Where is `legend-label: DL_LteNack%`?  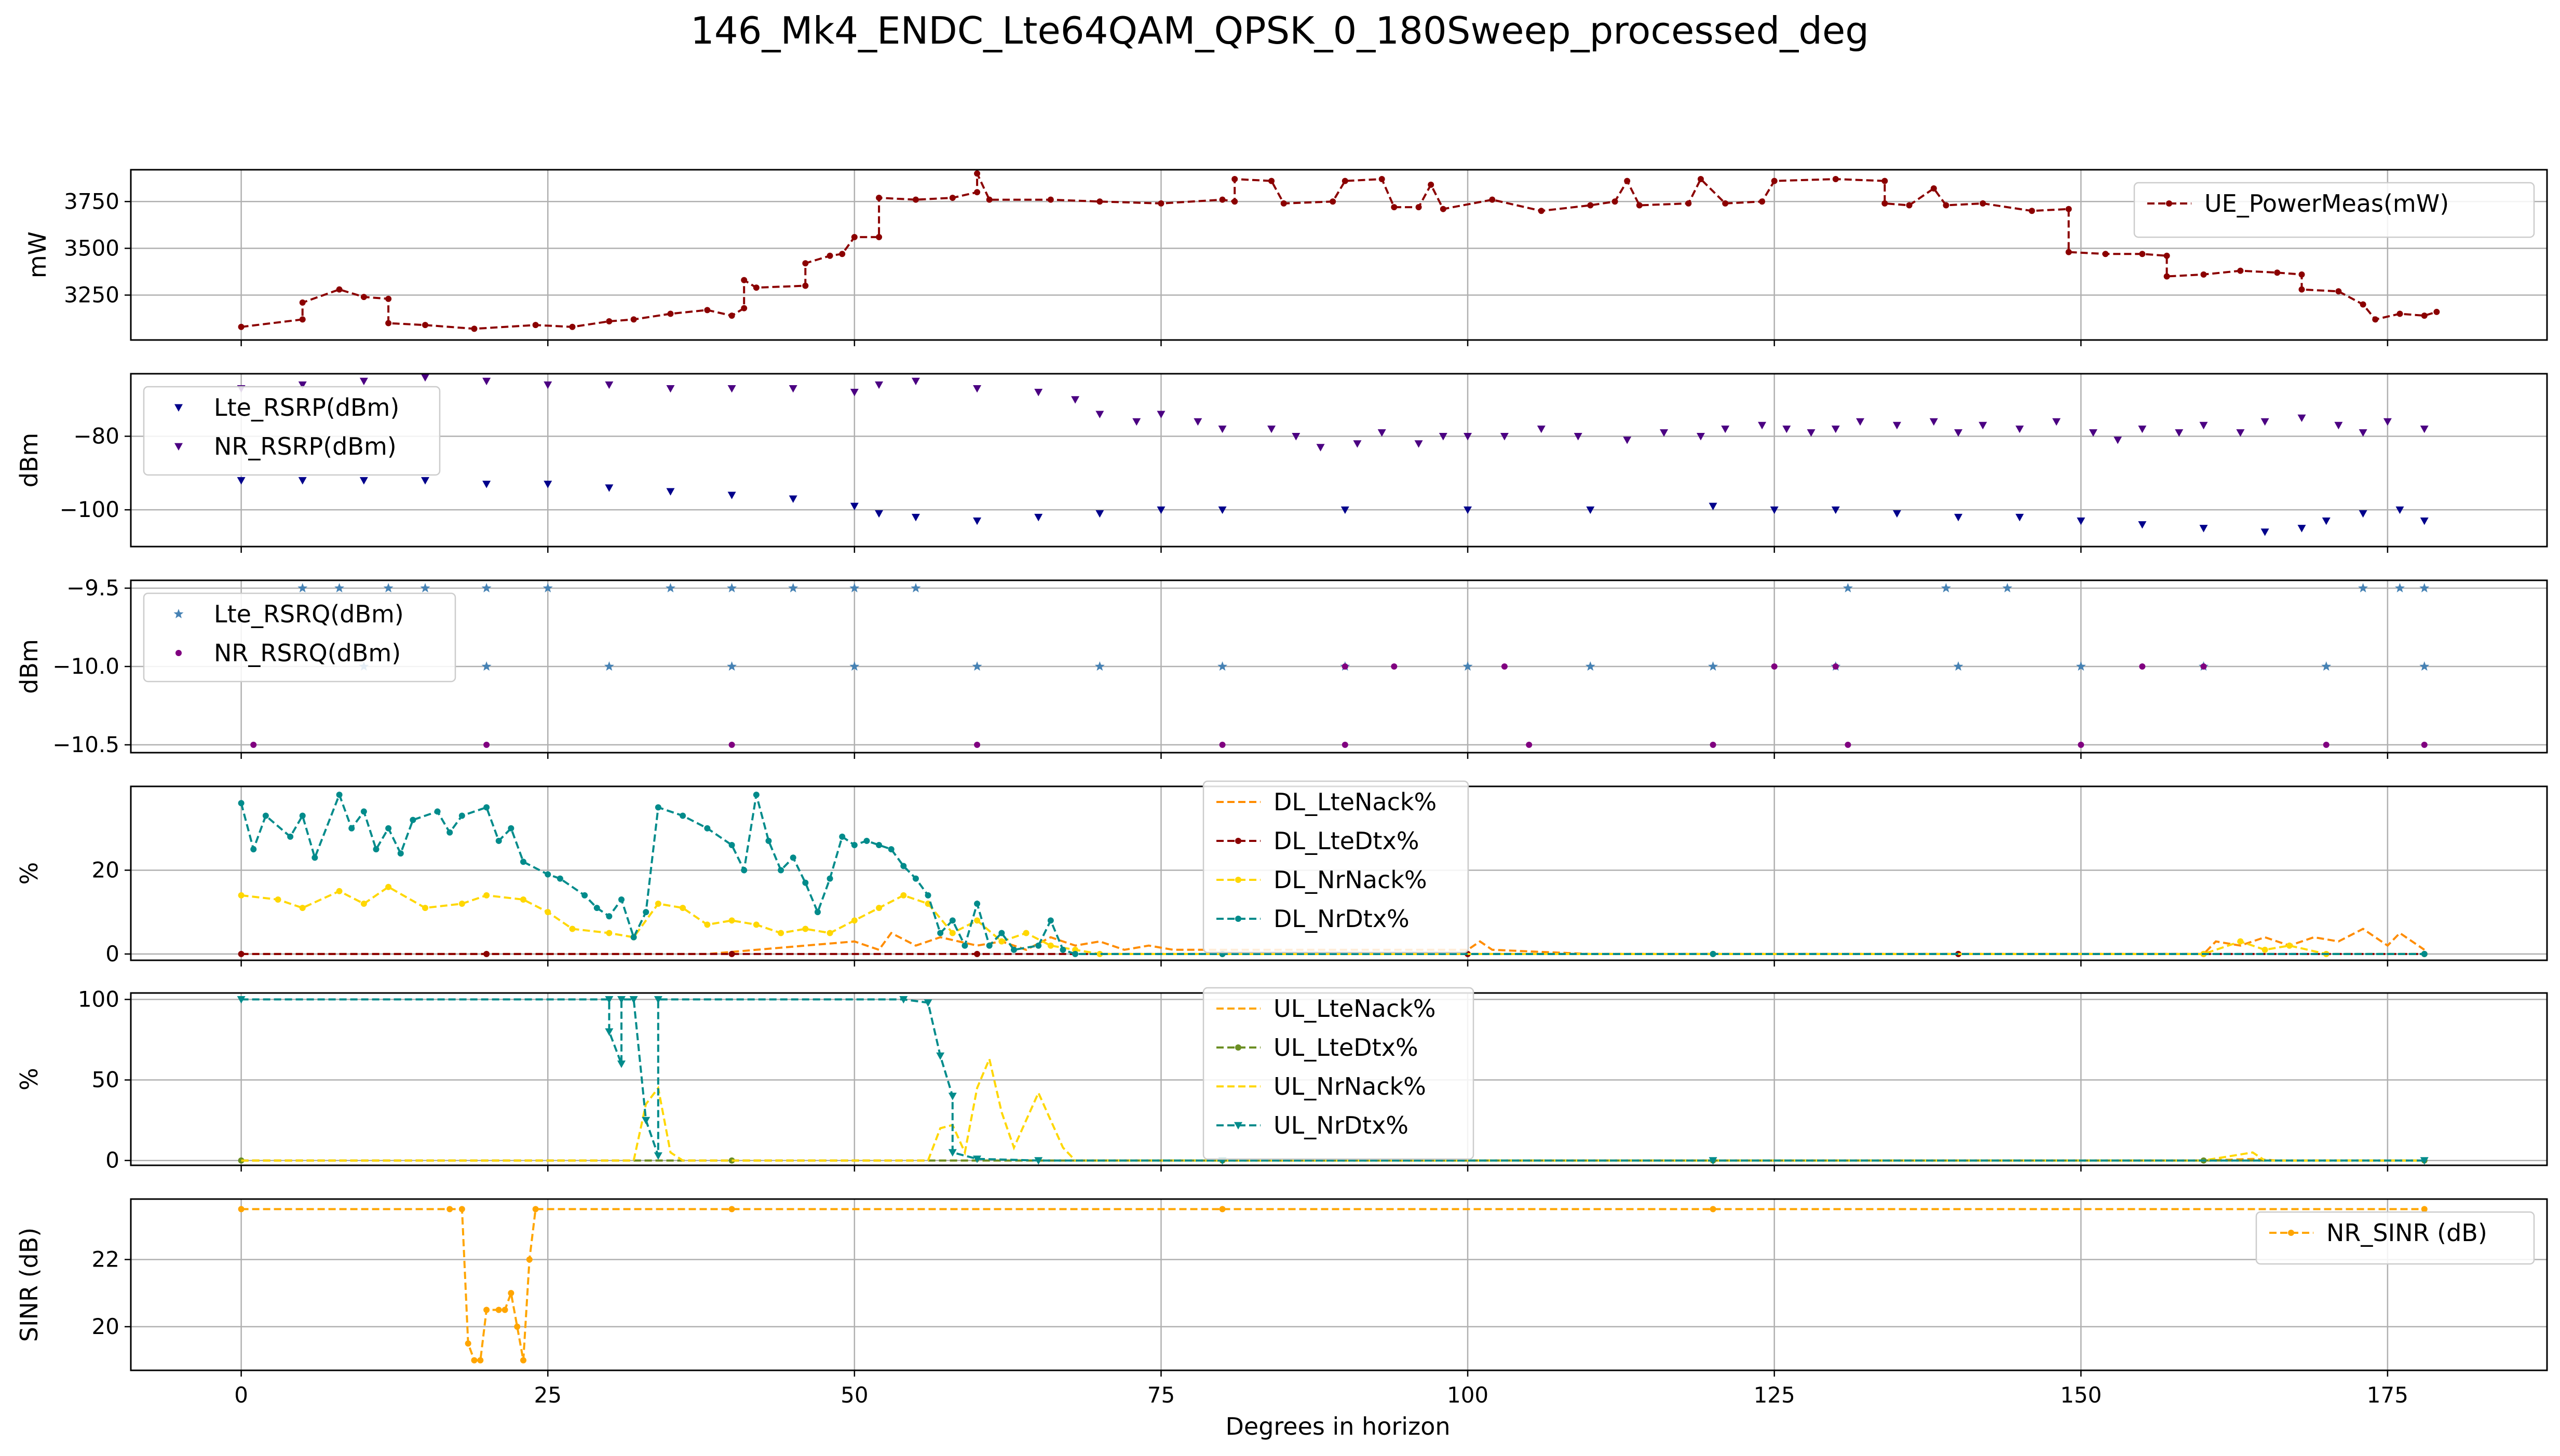
legend-label: DL_LteNack% is located at coordinates (1355, 802).